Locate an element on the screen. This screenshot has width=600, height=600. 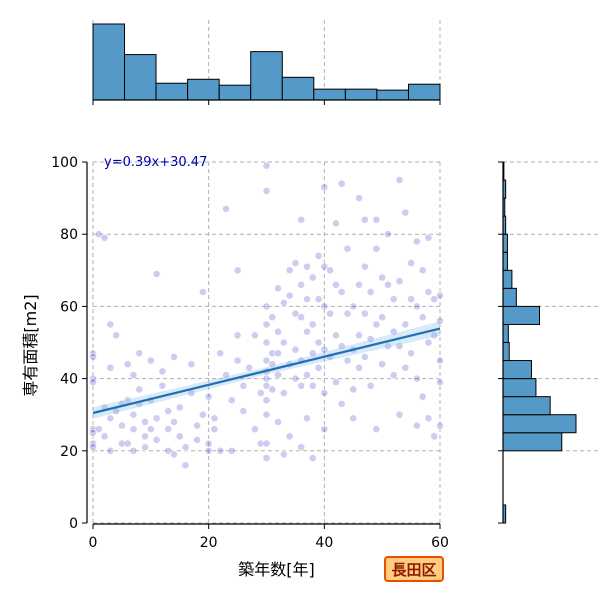
y-tick-label: 80 is located at coordinates (69, 235).